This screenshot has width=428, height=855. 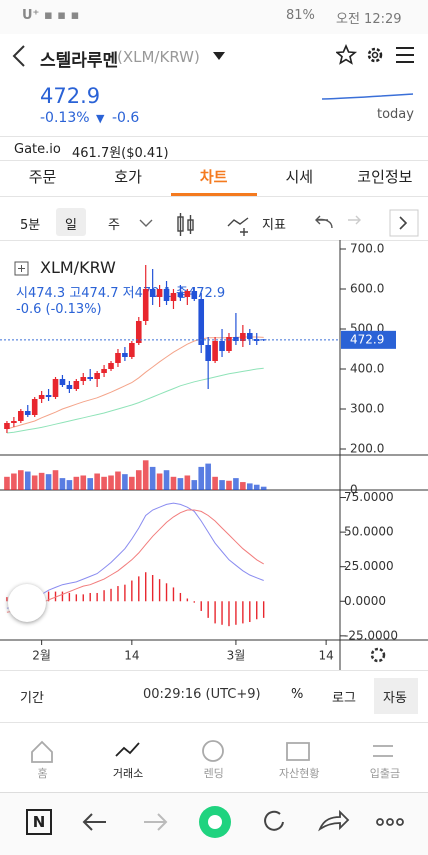 What do you see at coordinates (20, 56) in the screenshot?
I see `back-button` at bounding box center [20, 56].